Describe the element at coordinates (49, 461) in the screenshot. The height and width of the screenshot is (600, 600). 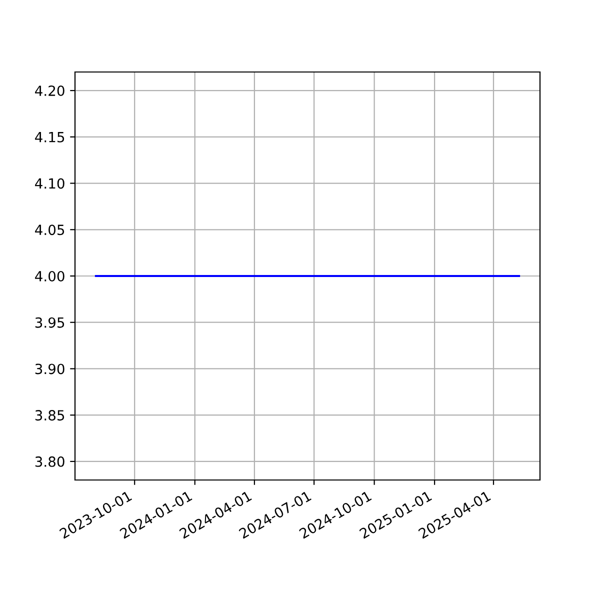
I see `y-tick-label: 3.80` at that location.